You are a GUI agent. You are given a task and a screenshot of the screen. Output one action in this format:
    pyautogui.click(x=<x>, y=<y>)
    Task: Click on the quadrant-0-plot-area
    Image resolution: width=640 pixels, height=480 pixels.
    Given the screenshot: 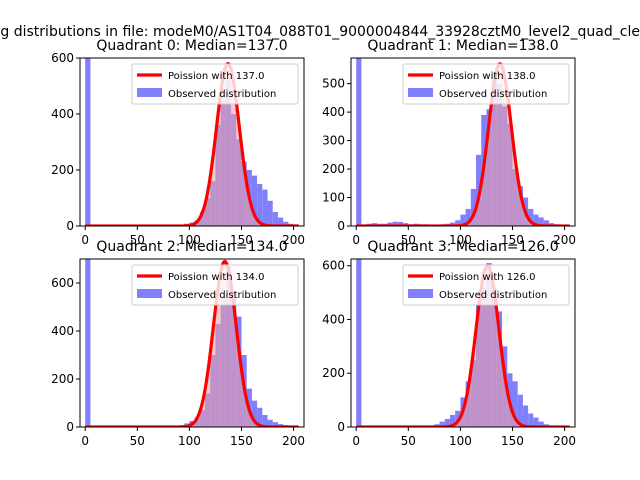 What is the action you would take?
    pyautogui.click(x=192, y=142)
    